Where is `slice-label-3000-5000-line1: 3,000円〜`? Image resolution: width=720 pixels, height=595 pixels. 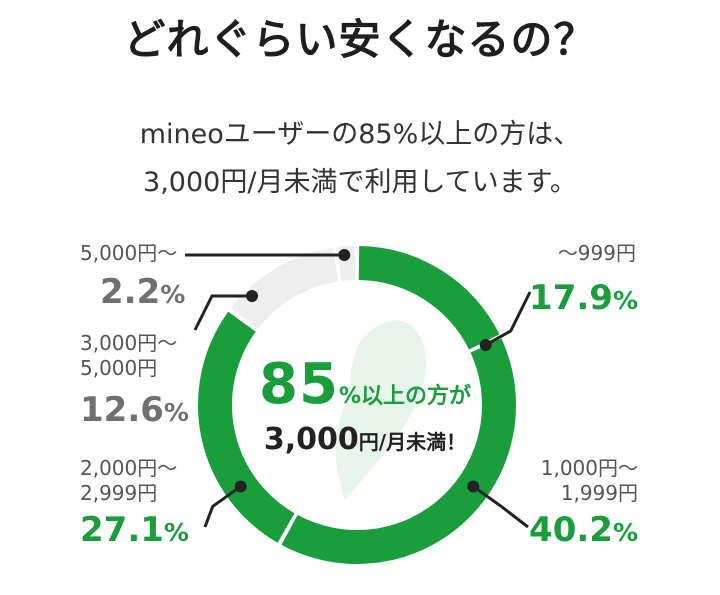
slice-label-3000-5000-line1: 3,000円〜 is located at coordinates (129, 343).